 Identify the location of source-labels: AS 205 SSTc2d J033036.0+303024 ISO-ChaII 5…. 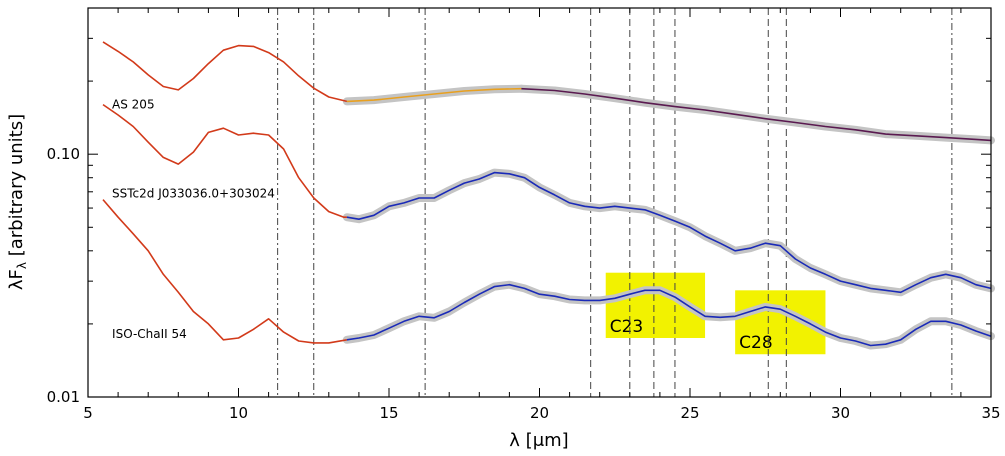
(193, 219).